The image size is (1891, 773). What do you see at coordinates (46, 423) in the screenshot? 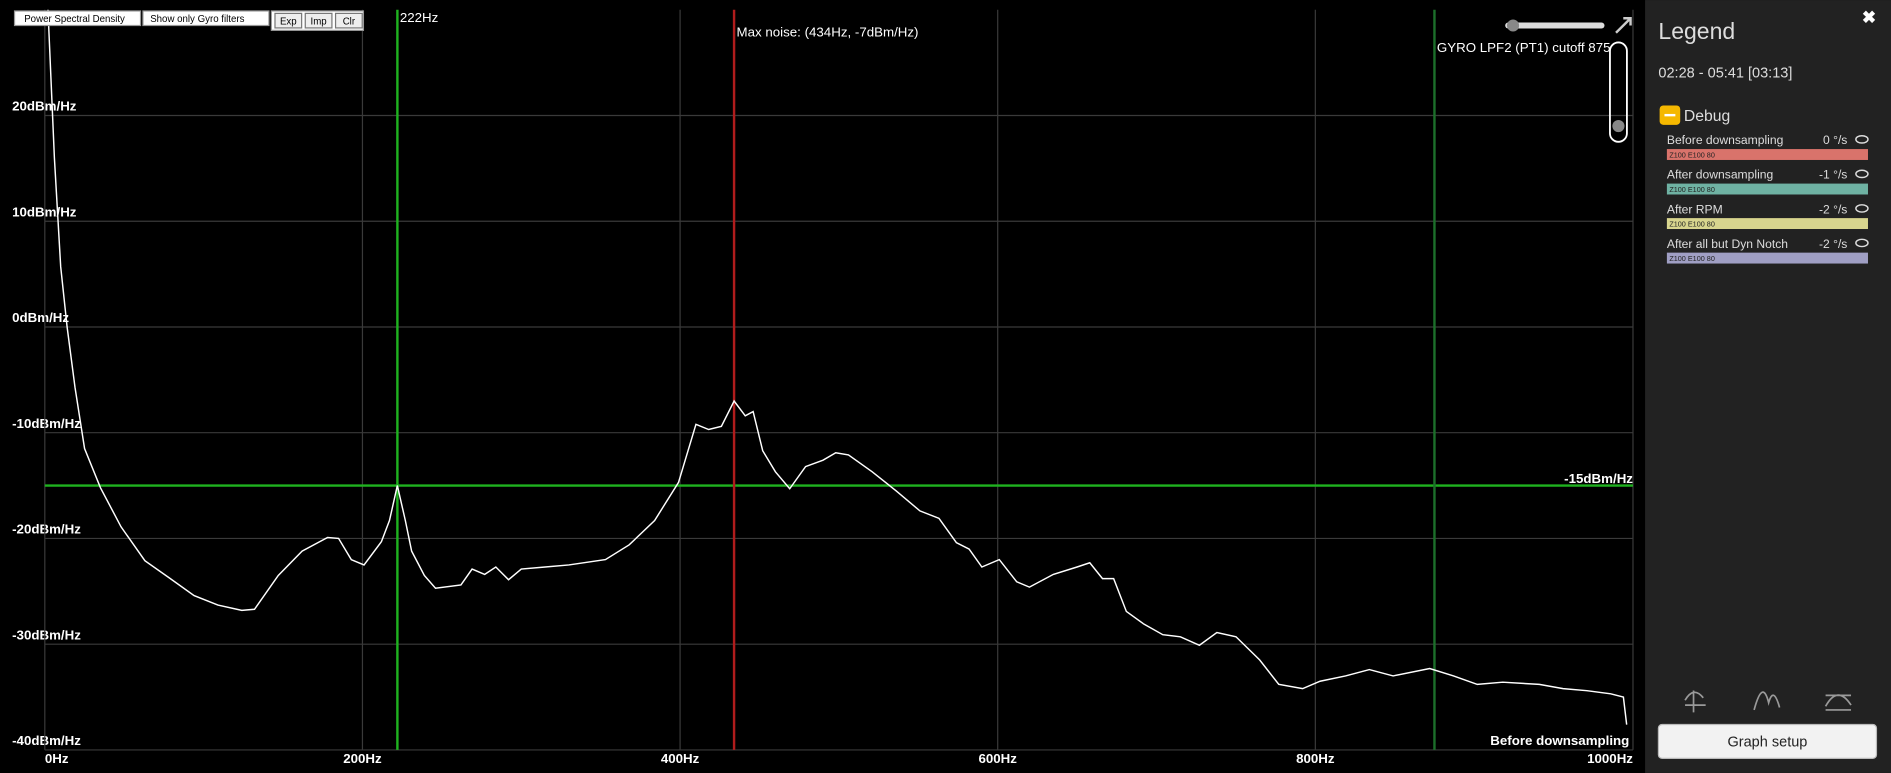
I see `y-tick-label: -10dBm/Hz` at bounding box center [46, 423].